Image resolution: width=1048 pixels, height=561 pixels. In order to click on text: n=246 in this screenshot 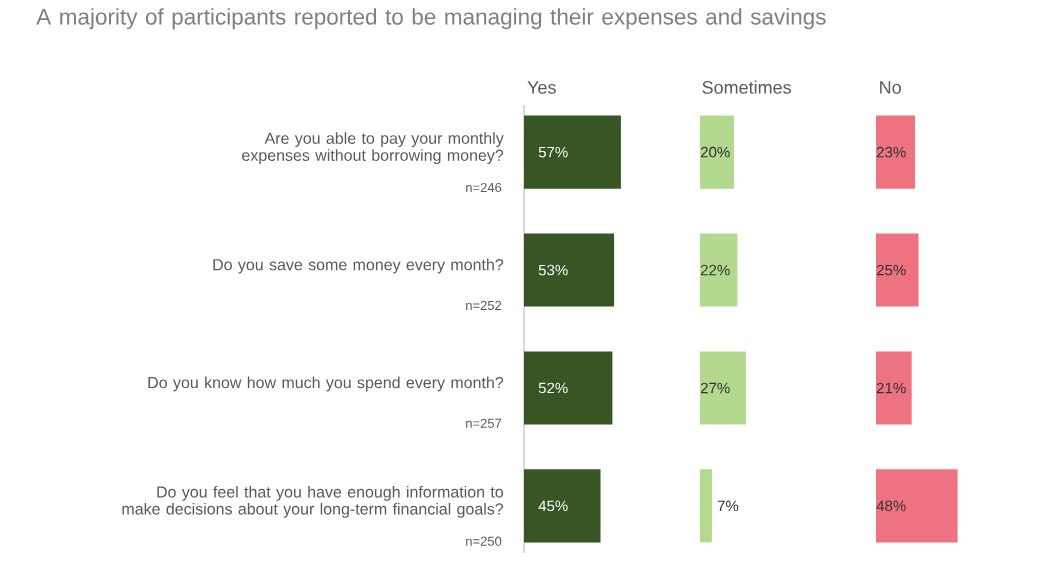, I will do `click(484, 187)`.